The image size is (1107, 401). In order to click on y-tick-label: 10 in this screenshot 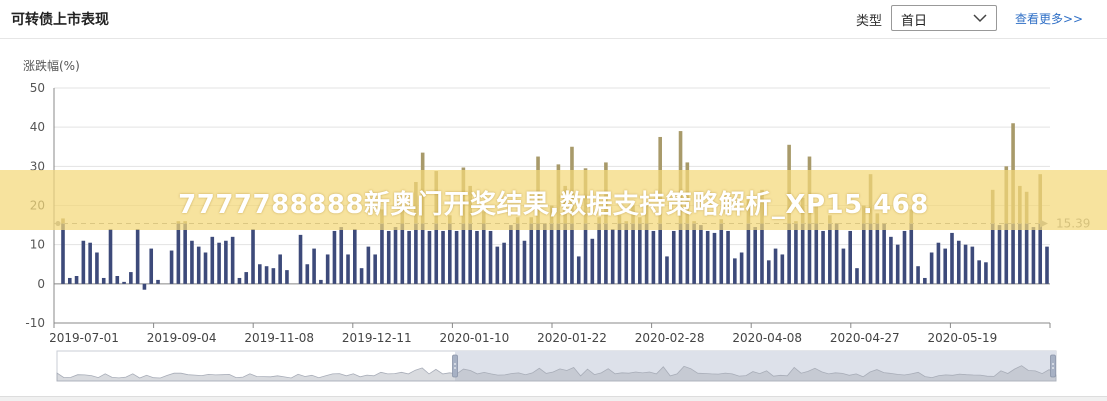, I will do `click(37, 245)`.